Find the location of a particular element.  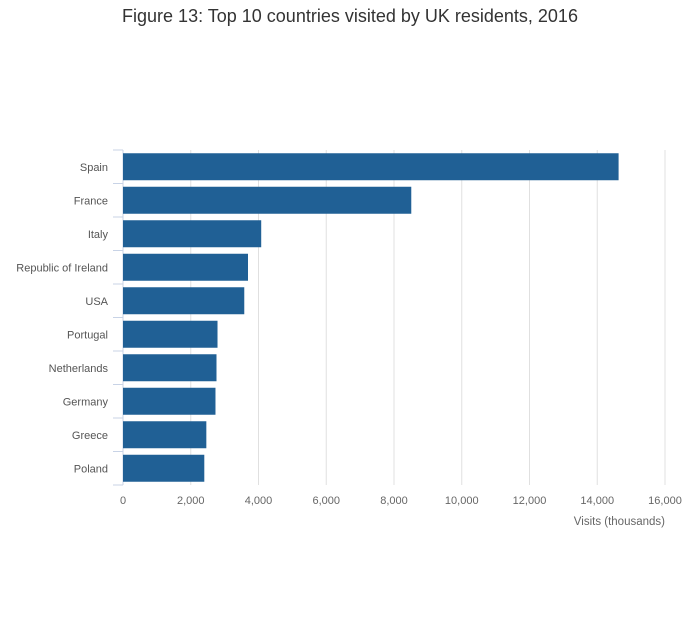

bar-republic-of-ireland is located at coordinates (185, 267).